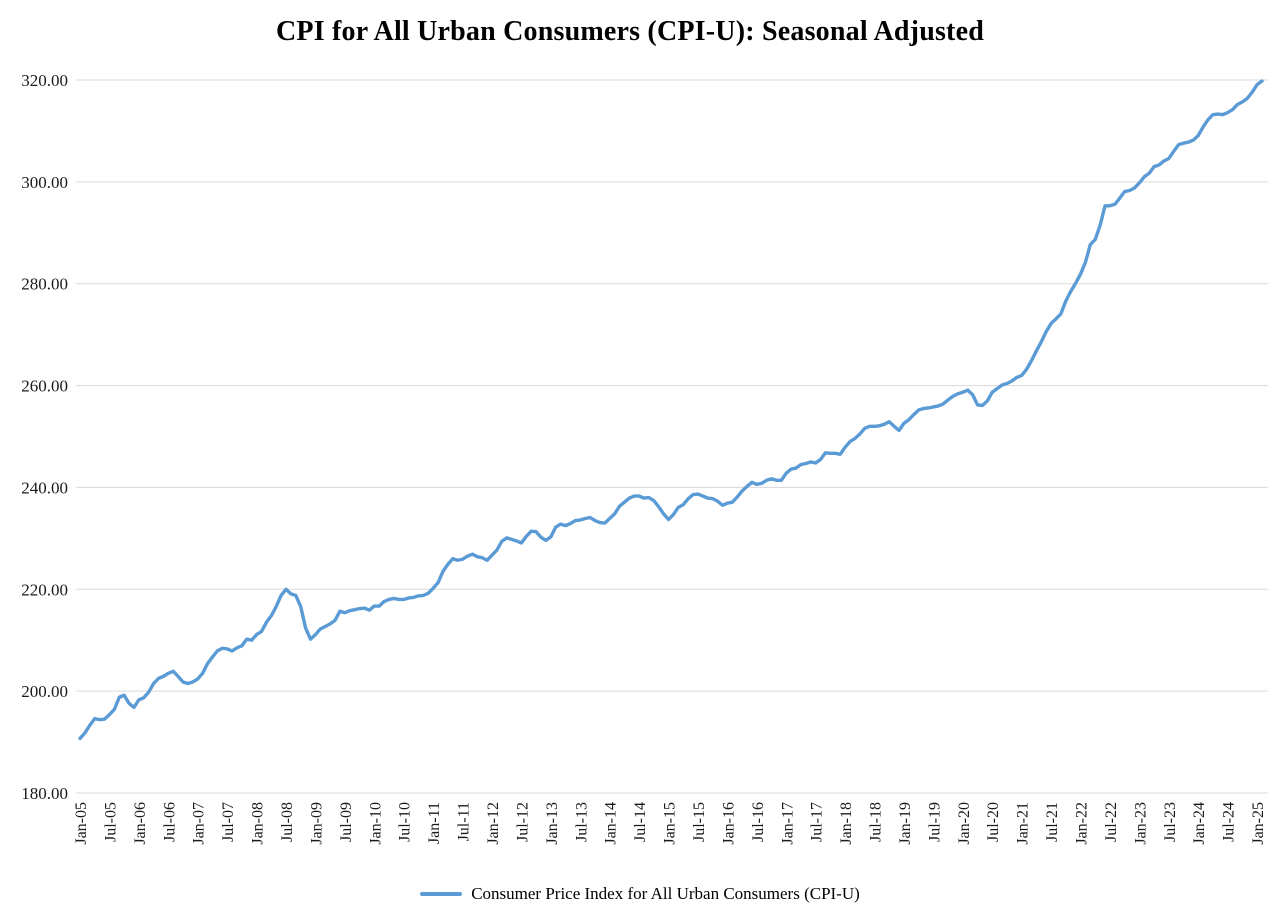 This screenshot has height=923, width=1280. What do you see at coordinates (728, 823) in the screenshot?
I see `x-tick-label: Jan-16` at bounding box center [728, 823].